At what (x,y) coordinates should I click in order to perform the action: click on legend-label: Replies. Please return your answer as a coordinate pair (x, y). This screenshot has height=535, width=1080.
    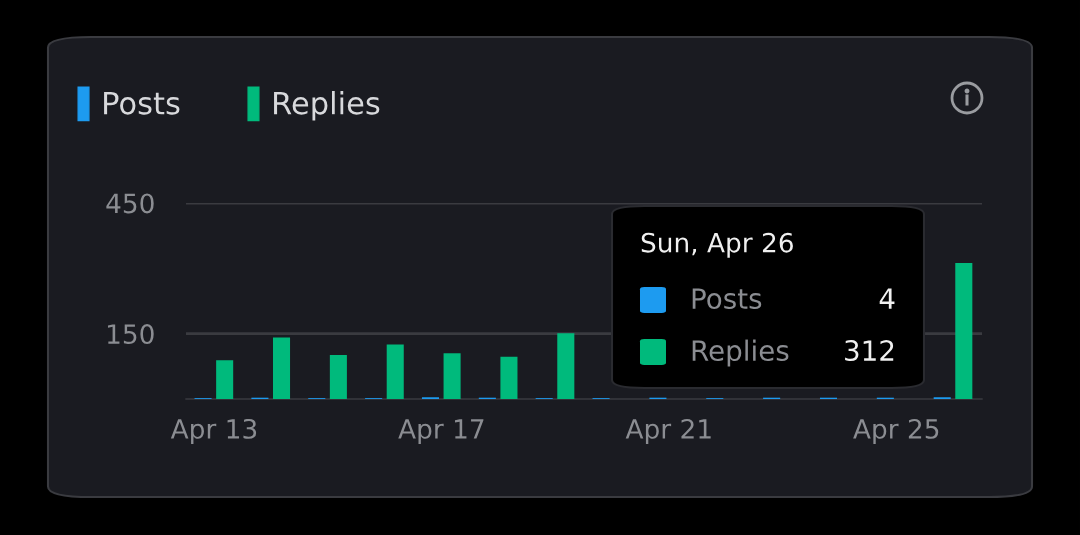
    Looking at the image, I should click on (327, 105).